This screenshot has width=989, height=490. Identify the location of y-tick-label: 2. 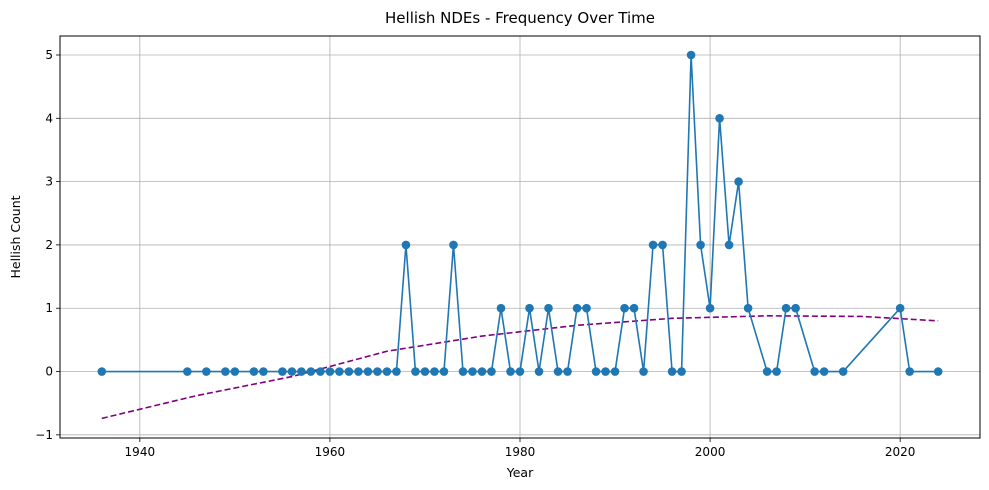
(49, 245).